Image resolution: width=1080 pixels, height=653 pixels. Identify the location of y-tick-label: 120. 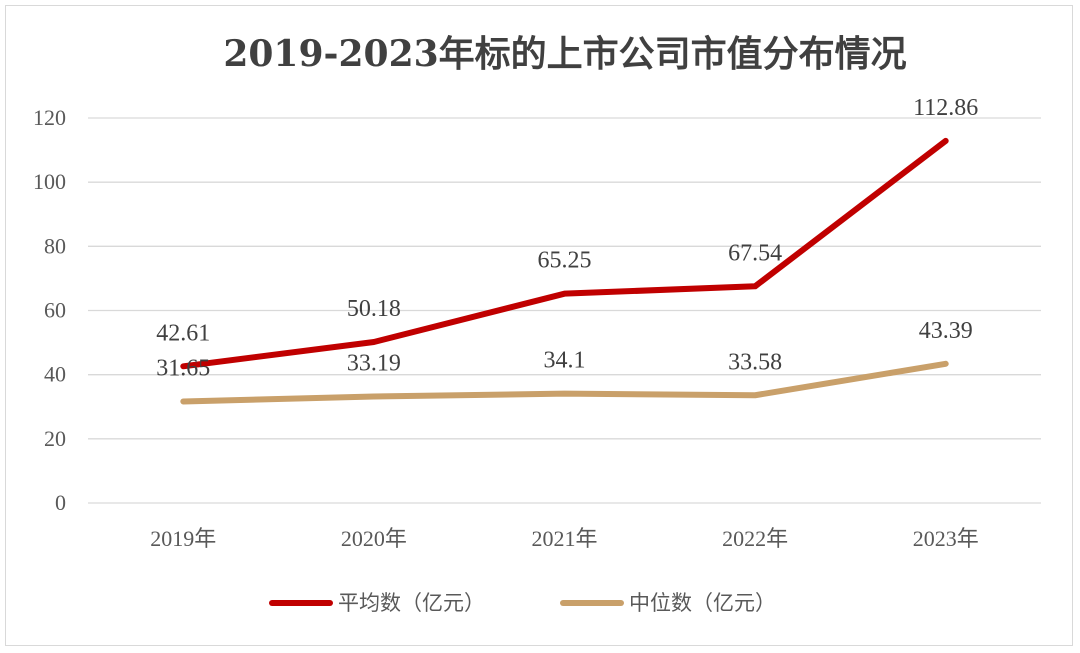
(49, 117).